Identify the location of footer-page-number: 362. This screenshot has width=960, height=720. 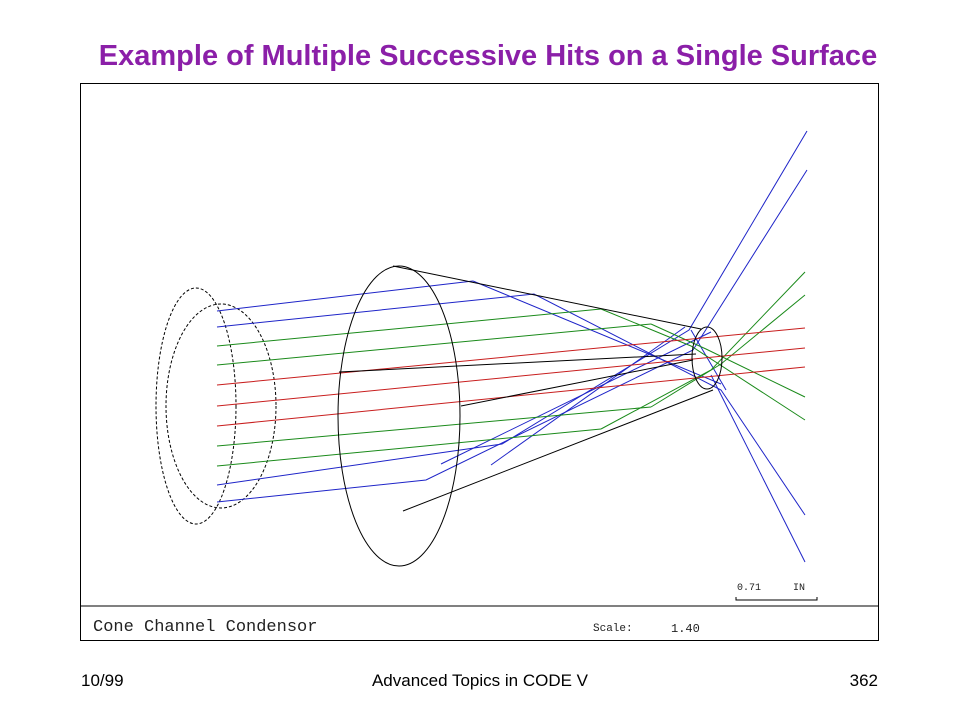
(863, 680).